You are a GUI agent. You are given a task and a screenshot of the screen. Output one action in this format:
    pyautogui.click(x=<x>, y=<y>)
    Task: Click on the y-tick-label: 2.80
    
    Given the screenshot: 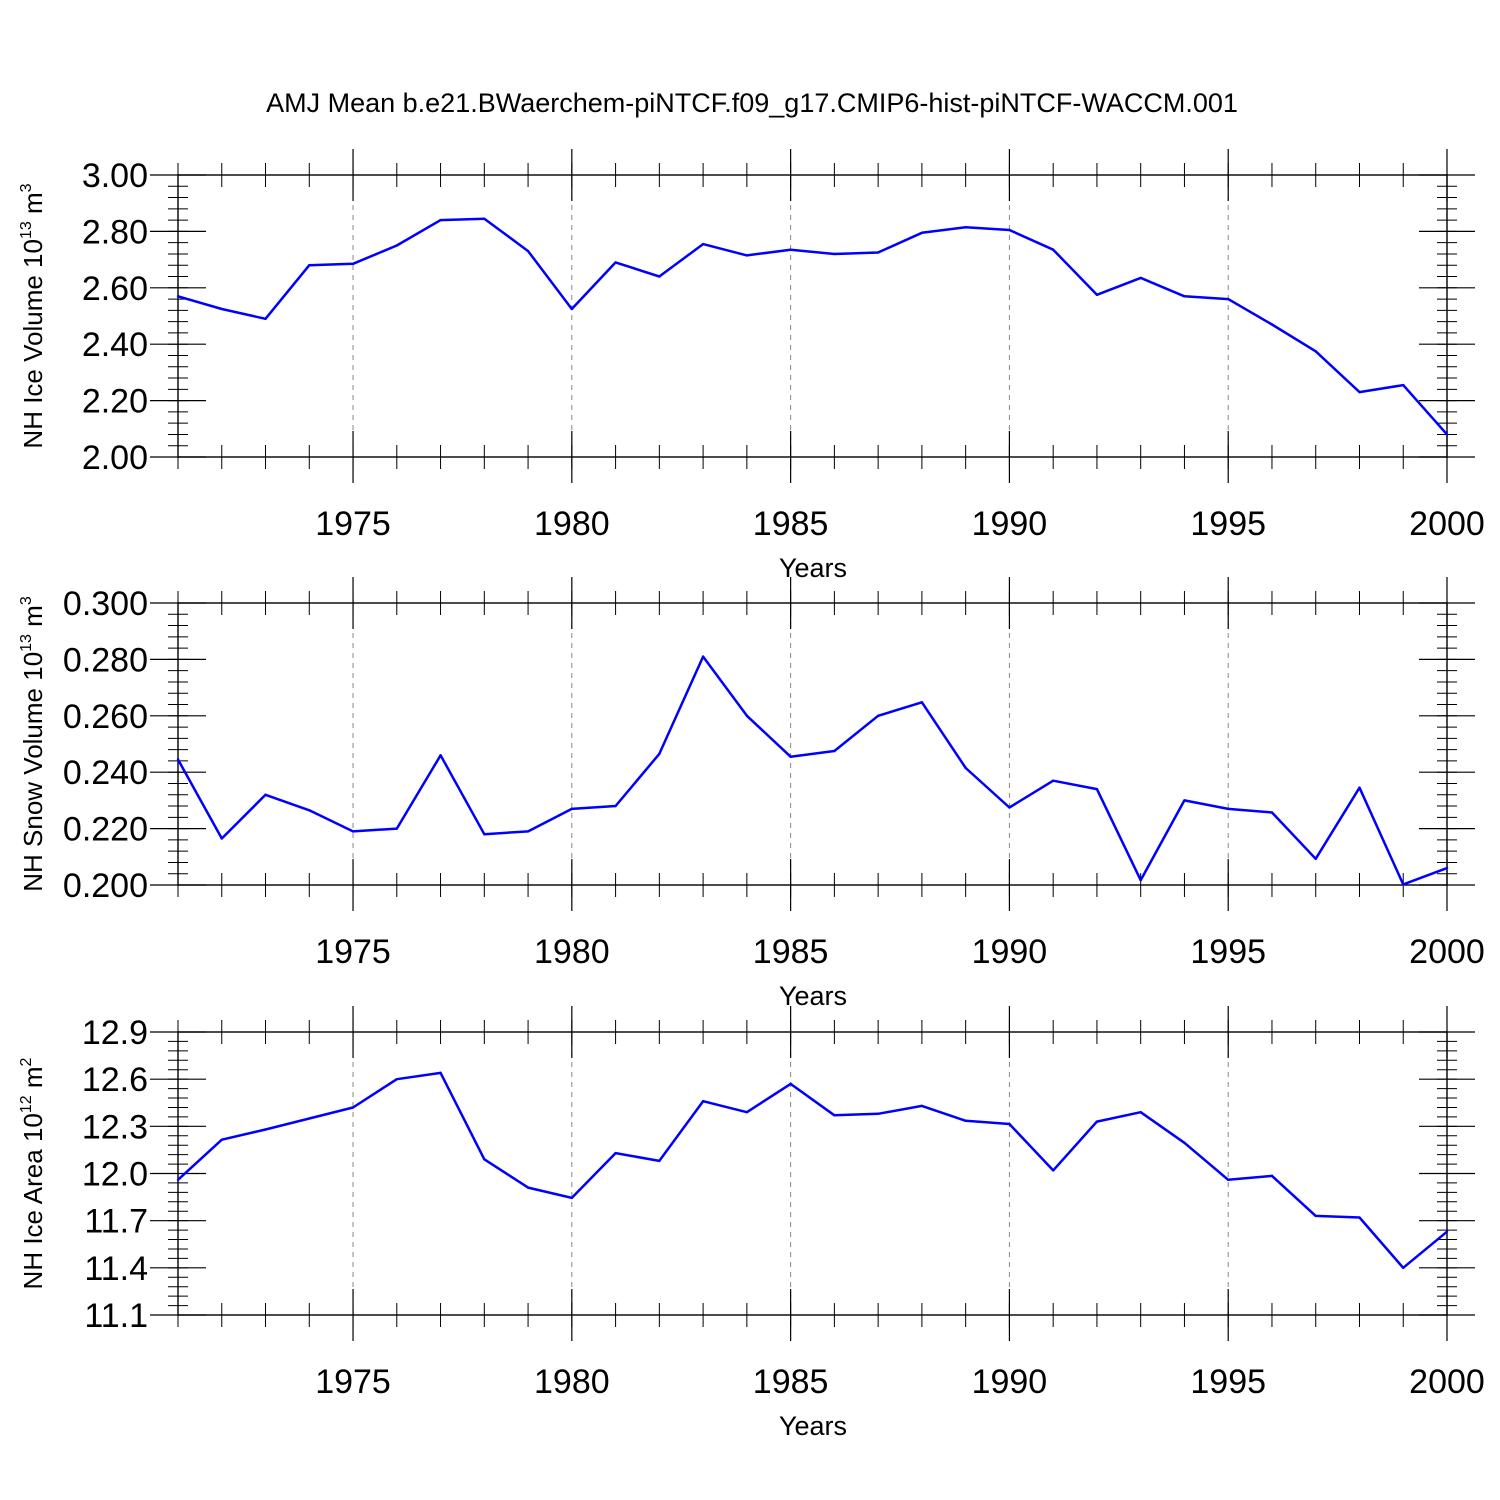 What is the action you would take?
    pyautogui.click(x=115, y=232)
    